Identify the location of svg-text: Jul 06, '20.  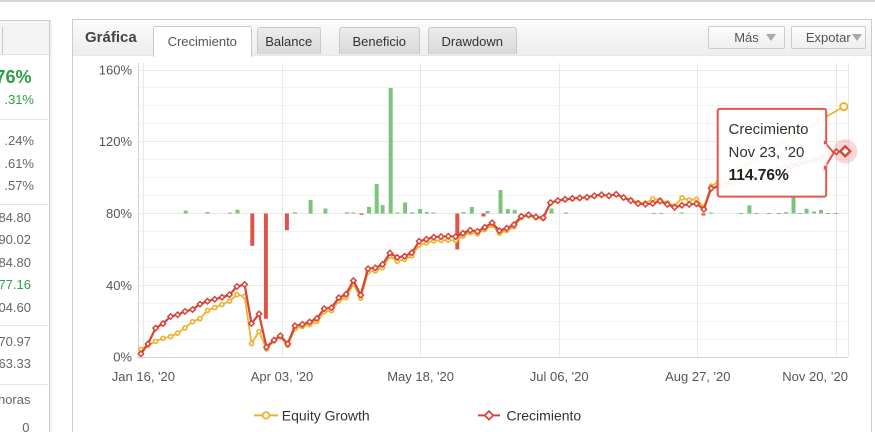
(559, 376).